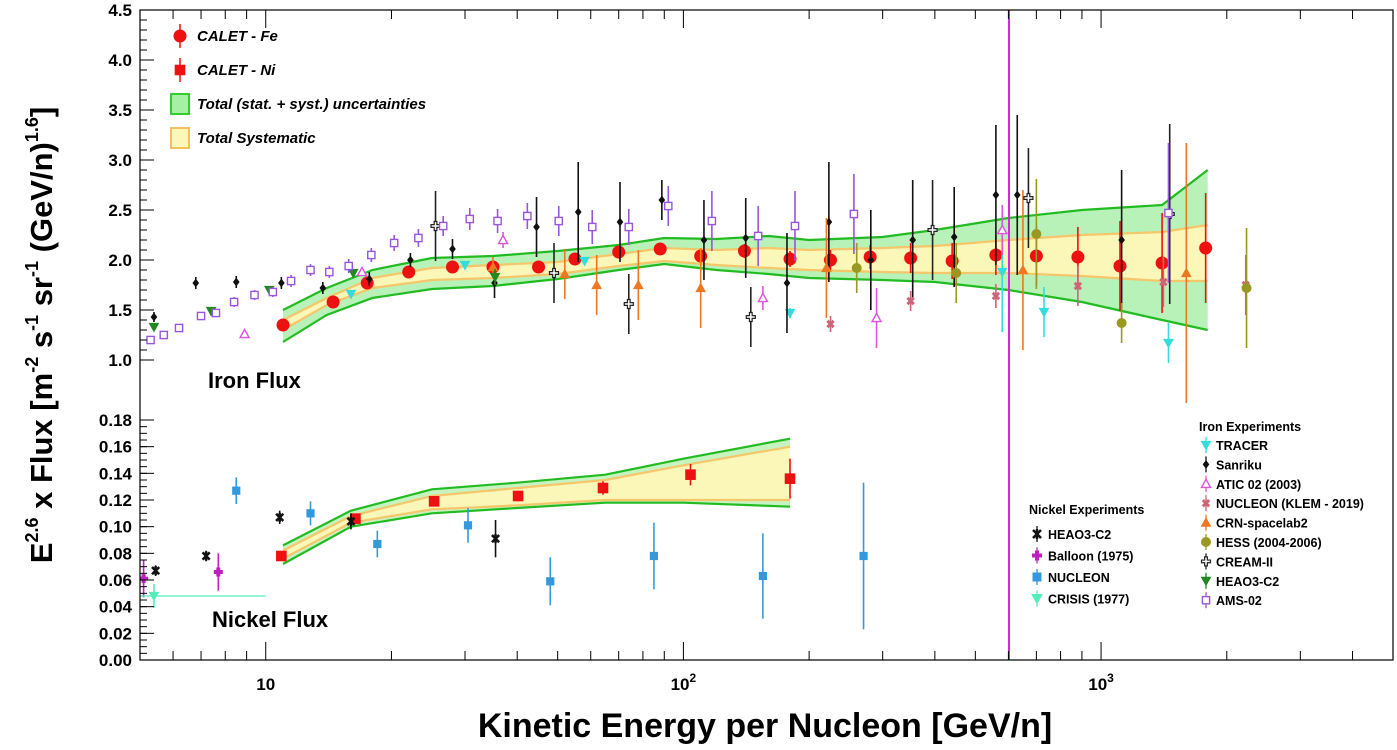  I want to click on iron-y-tick-label: 1.0, so click(120, 360).